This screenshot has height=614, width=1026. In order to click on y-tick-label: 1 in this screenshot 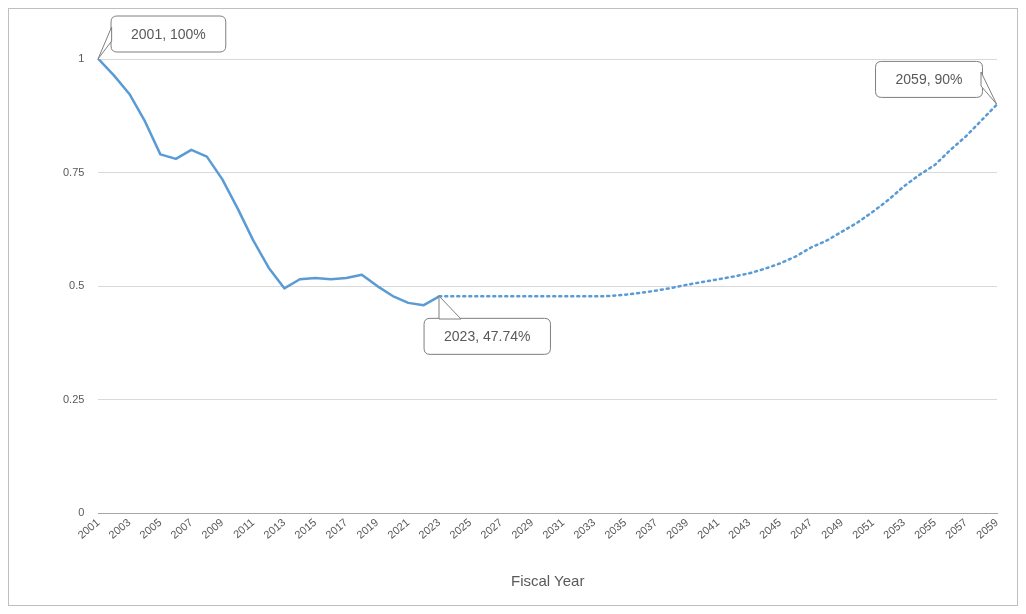, I will do `click(81, 58)`.